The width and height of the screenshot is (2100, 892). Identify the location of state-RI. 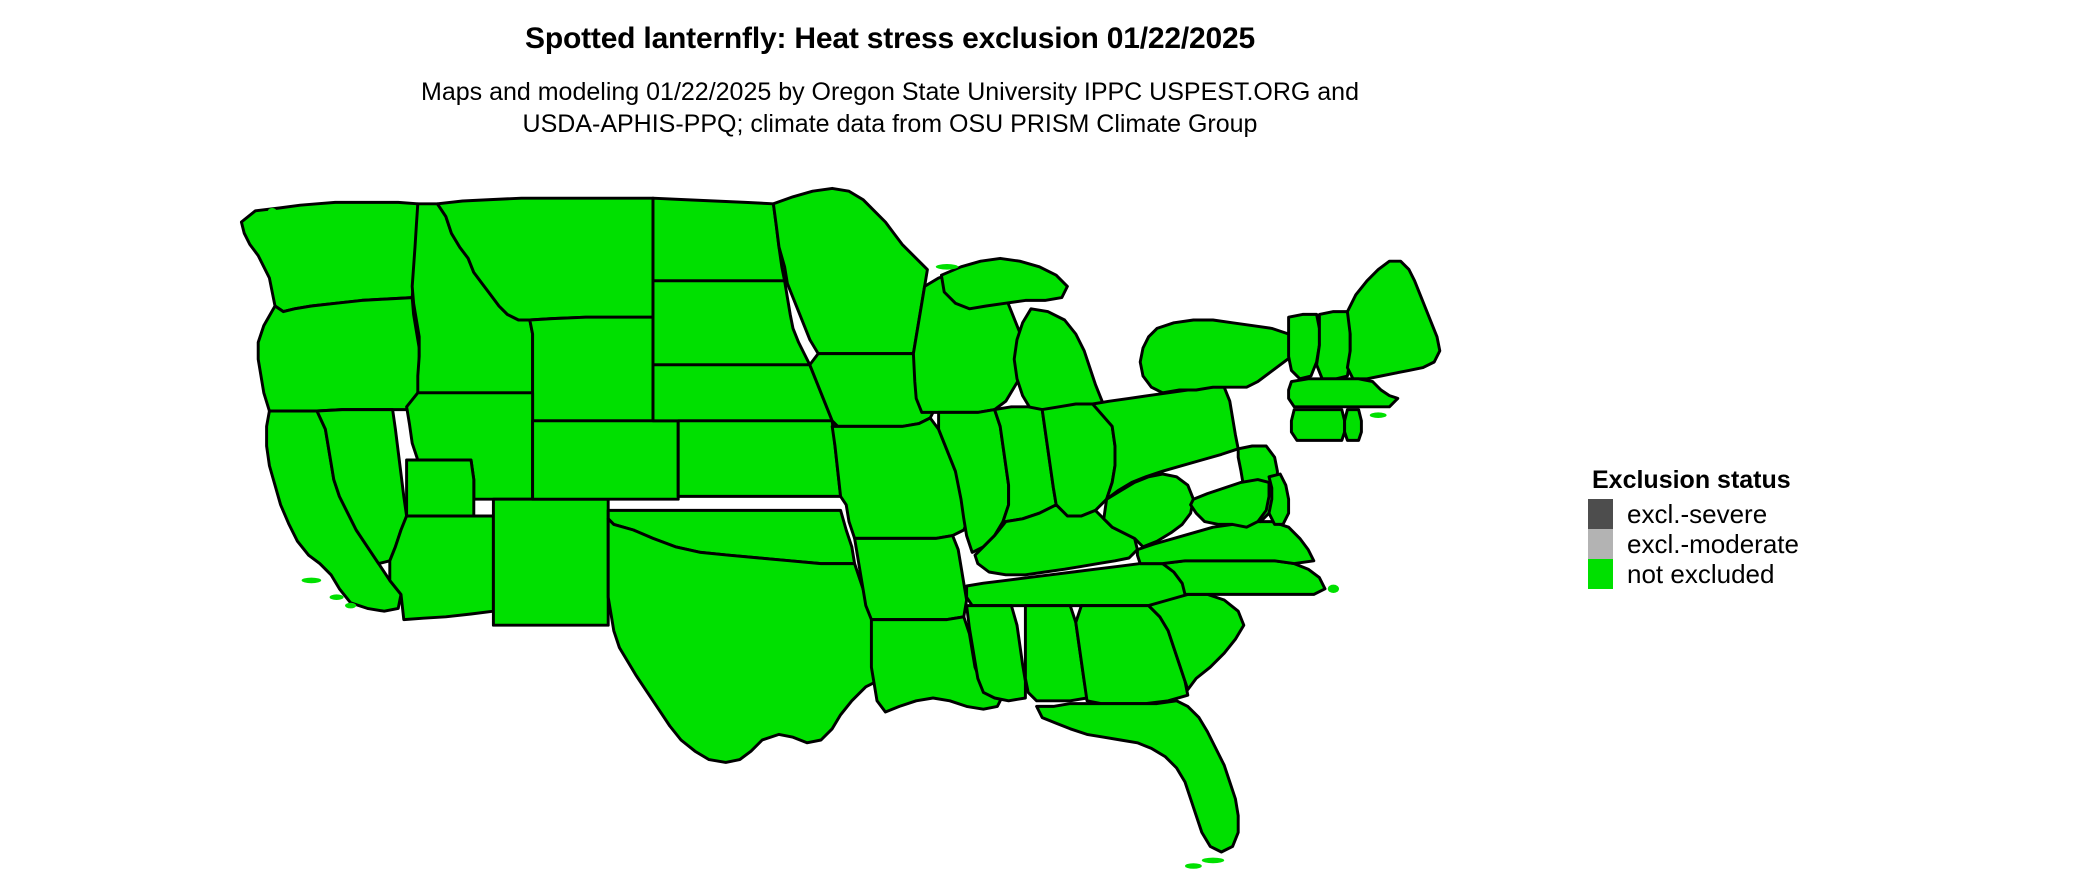
(1353, 425).